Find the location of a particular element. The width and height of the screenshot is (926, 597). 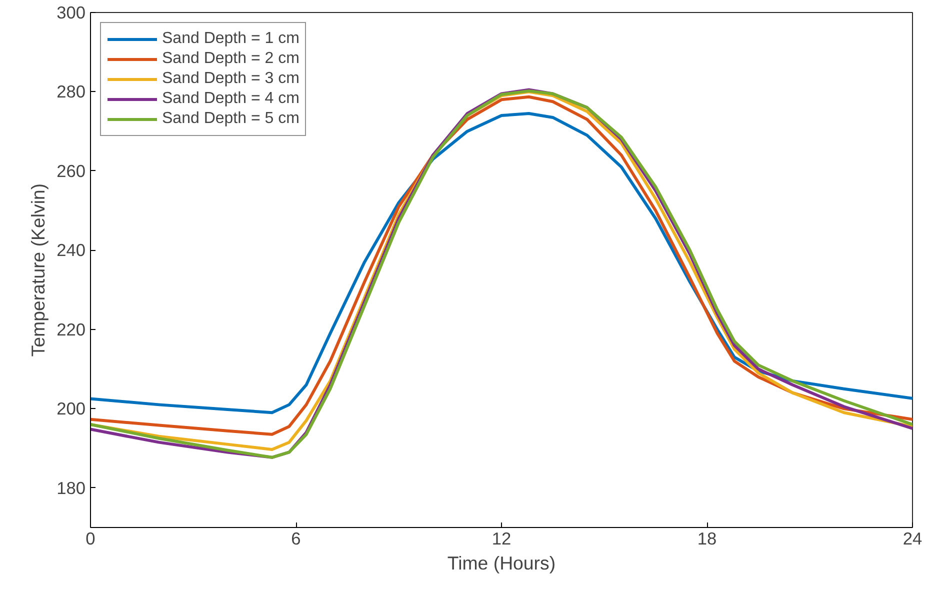

y-tick-label: 280 is located at coordinates (71, 92).